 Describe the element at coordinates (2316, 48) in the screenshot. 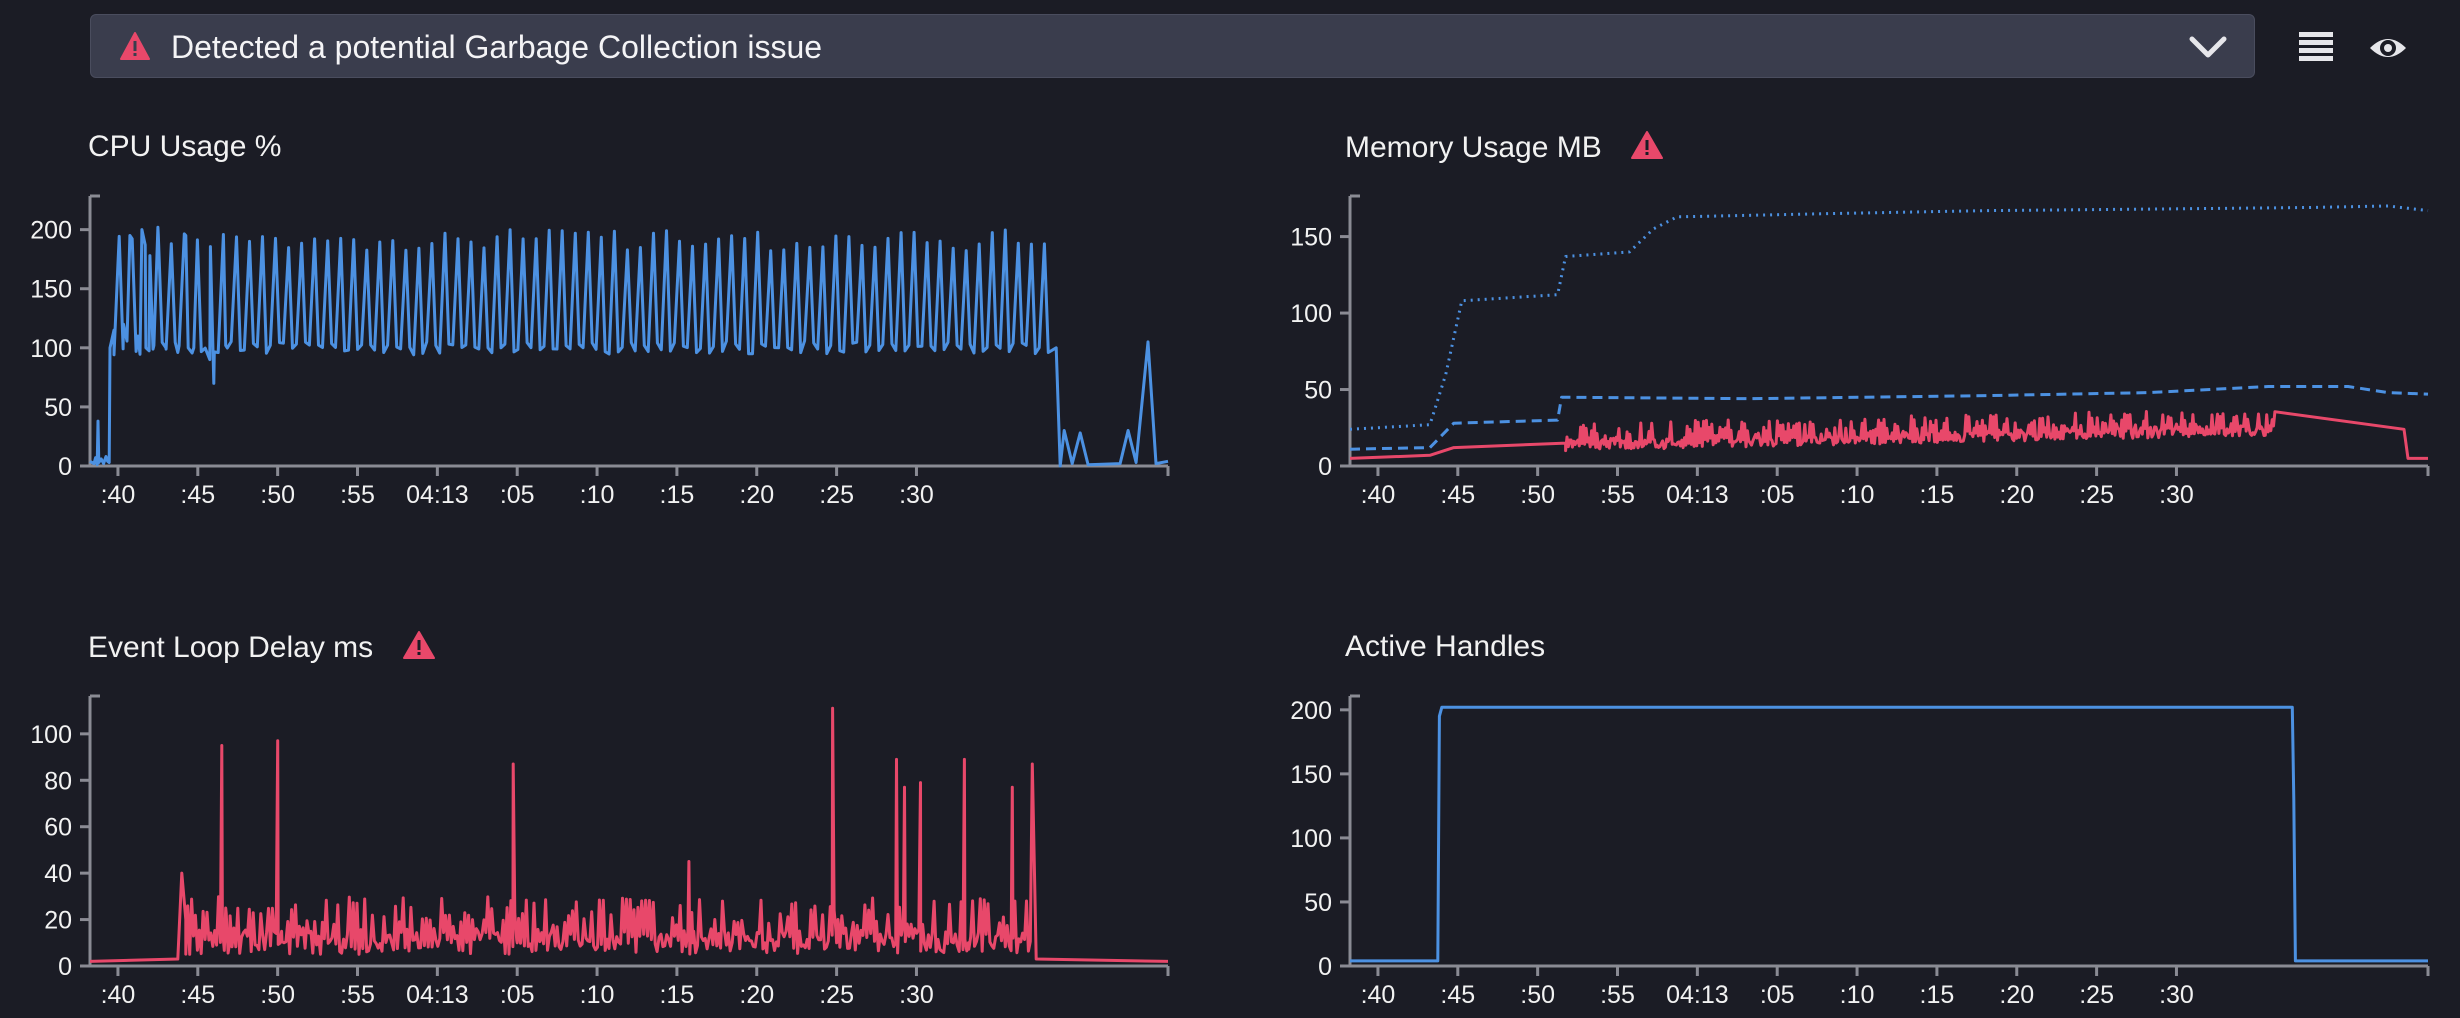

I see `list-icon` at that location.